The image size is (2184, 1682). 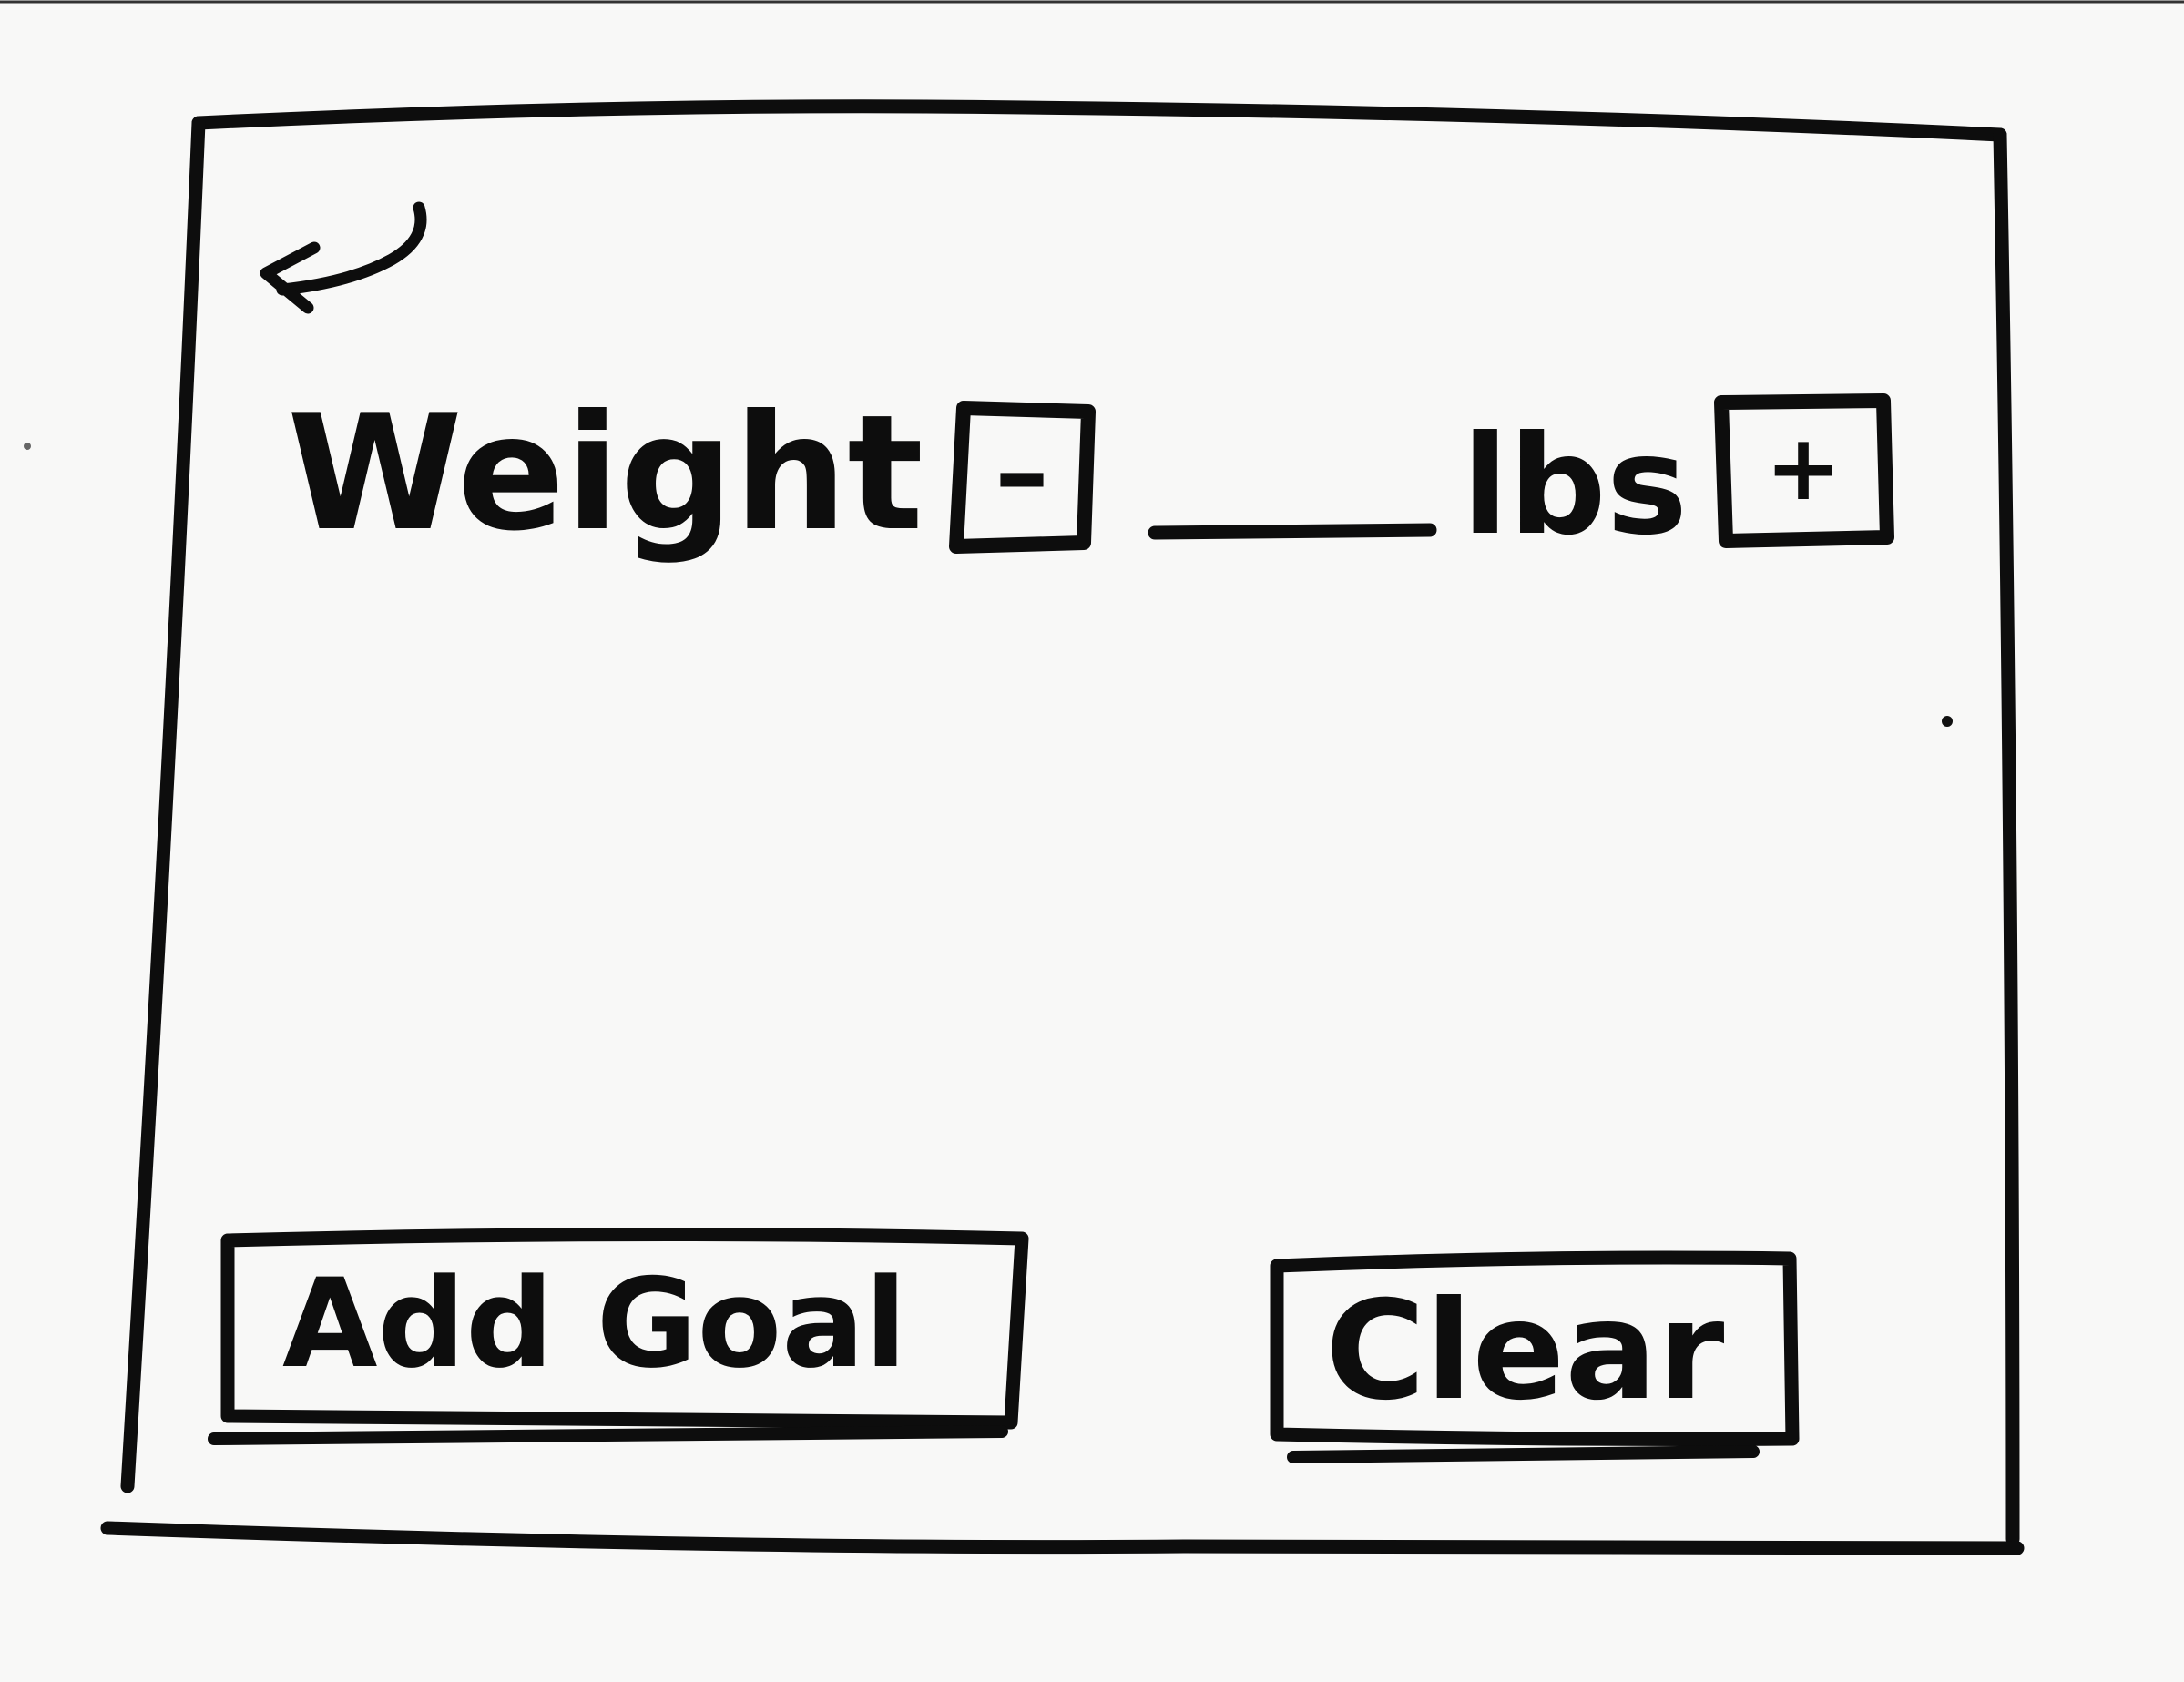 What do you see at coordinates (1525, 1351) in the screenshot?
I see `clear-label: Clear` at bounding box center [1525, 1351].